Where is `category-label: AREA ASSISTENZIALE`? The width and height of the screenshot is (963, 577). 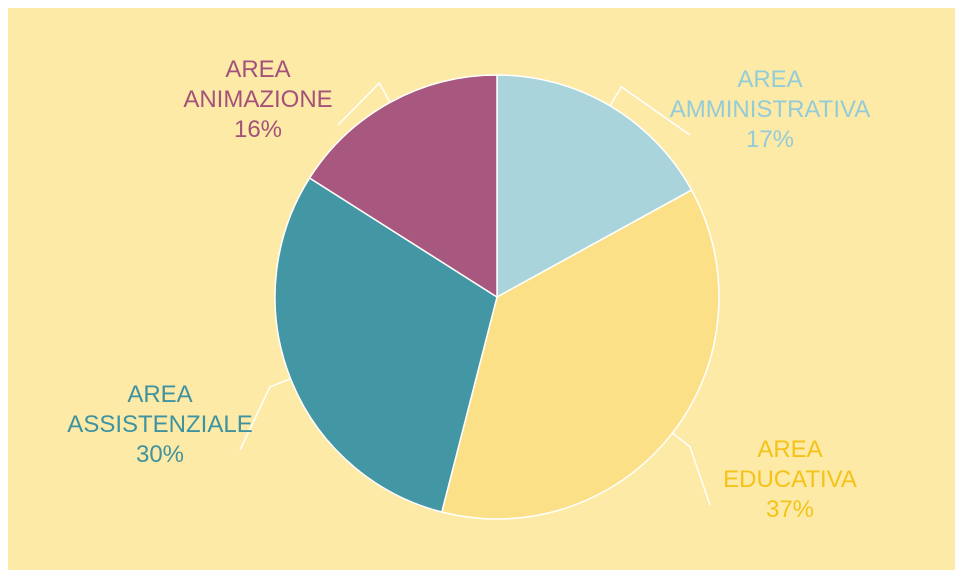 category-label: AREA ASSISTENZIALE is located at coordinates (160, 409).